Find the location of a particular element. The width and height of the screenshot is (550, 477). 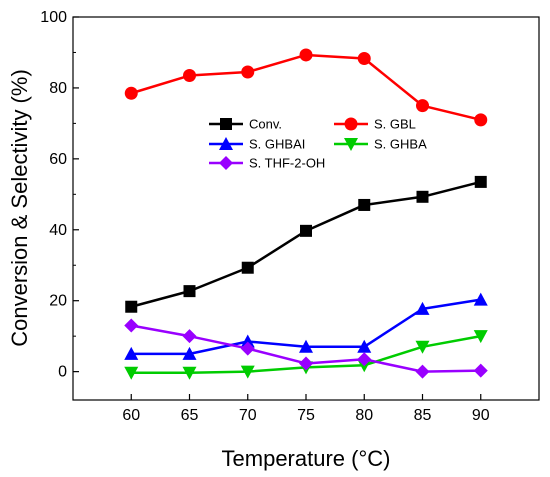

x-axis-title: Temperature (°C) is located at coordinates (306, 458).